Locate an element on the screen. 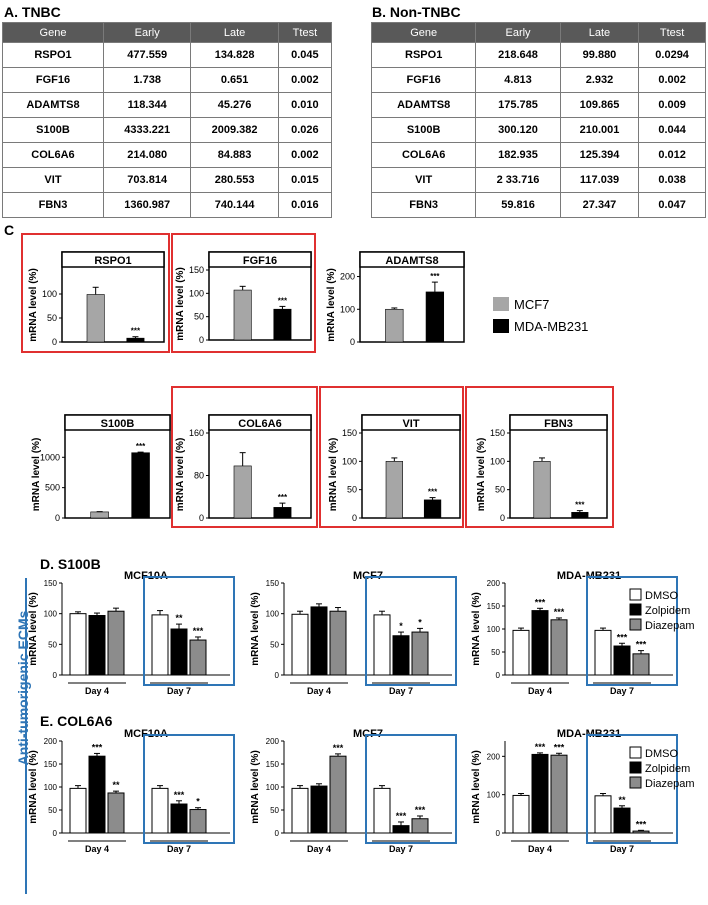 Image resolution: width=708 pixels, height=905 pixels. table-cell: 134.828 is located at coordinates (234, 55).